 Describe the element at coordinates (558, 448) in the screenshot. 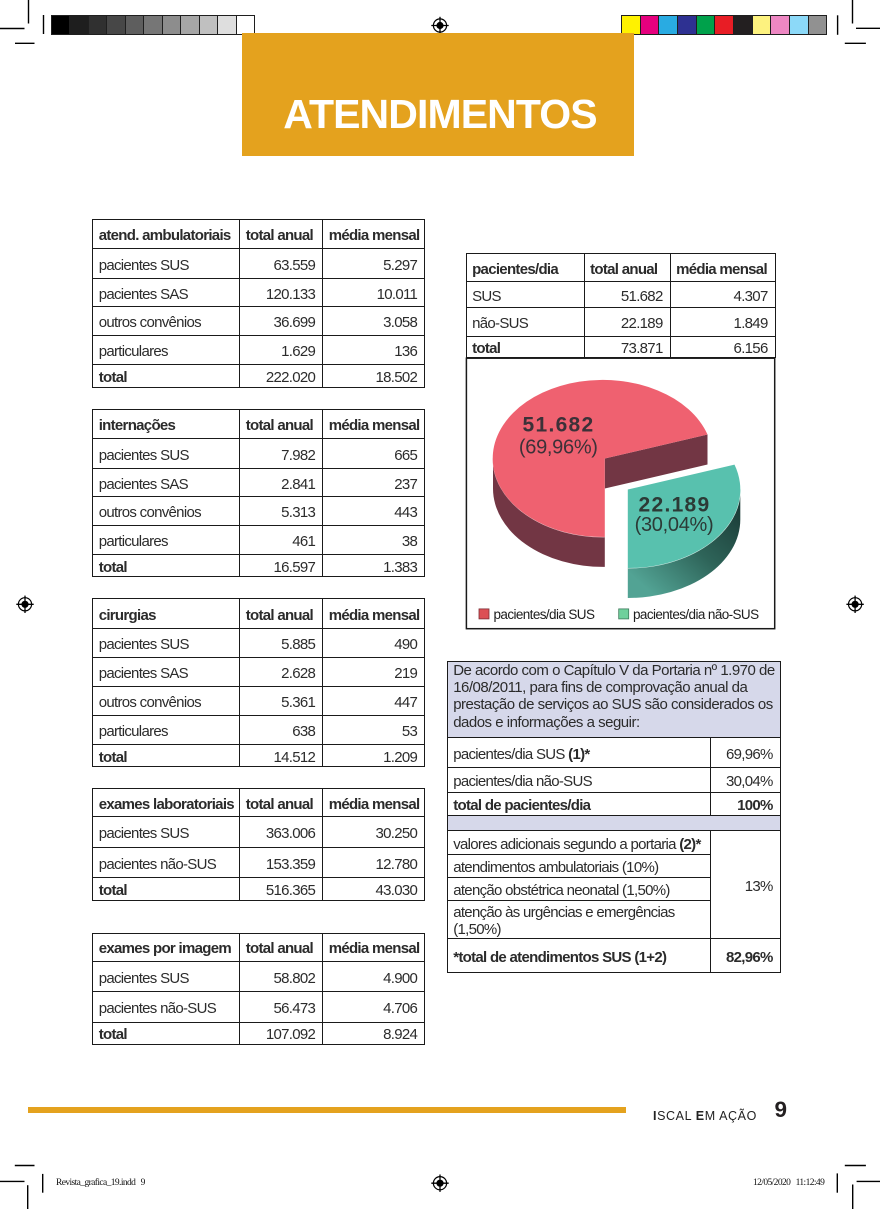

I see `svg-text: (69,96%)` at that location.